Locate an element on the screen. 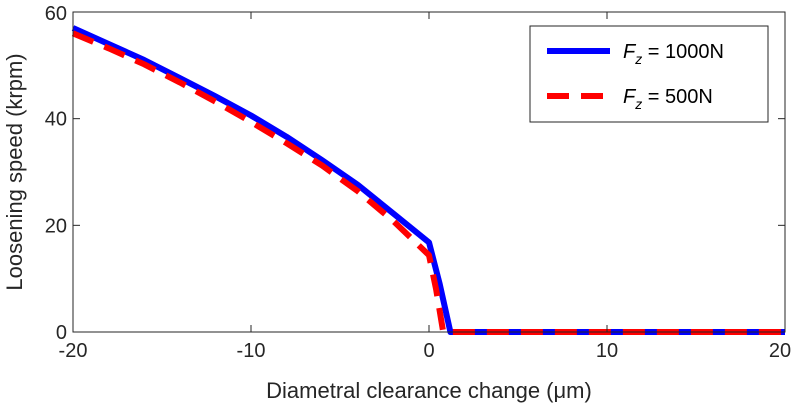  x-tick-label: -20 is located at coordinates (73, 351).